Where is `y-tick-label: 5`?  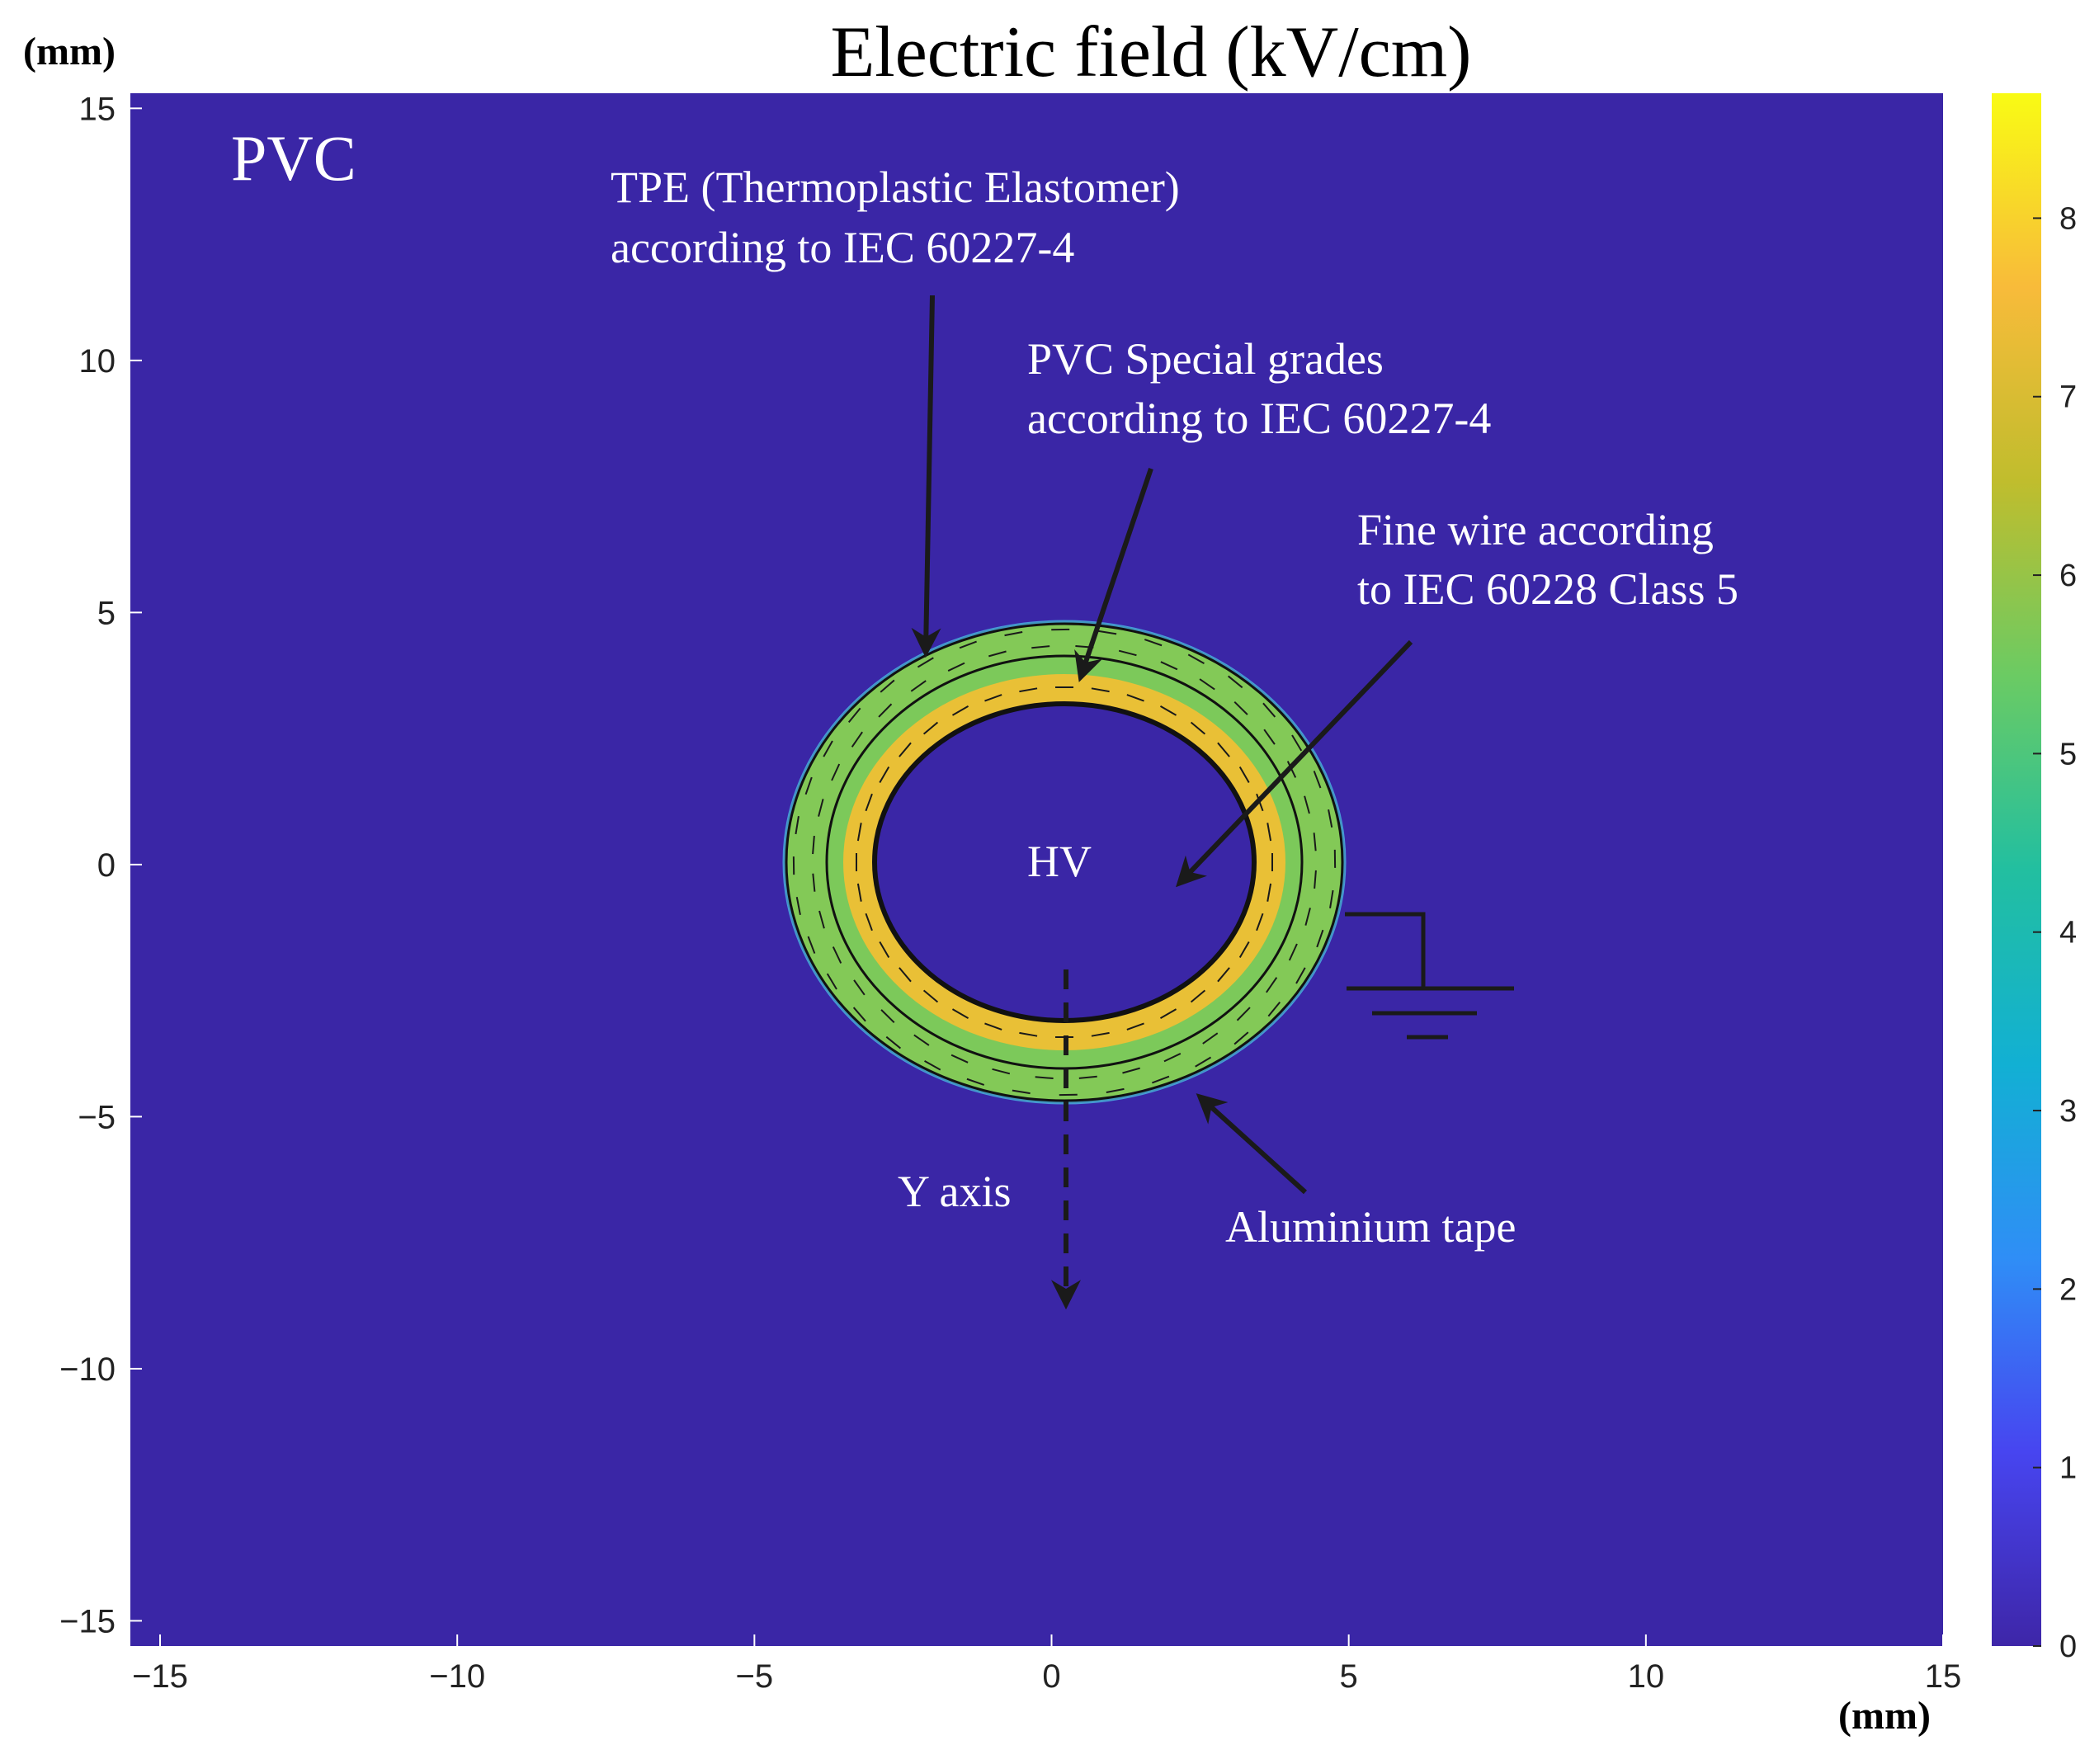 y-tick-label: 5 is located at coordinates (107, 613).